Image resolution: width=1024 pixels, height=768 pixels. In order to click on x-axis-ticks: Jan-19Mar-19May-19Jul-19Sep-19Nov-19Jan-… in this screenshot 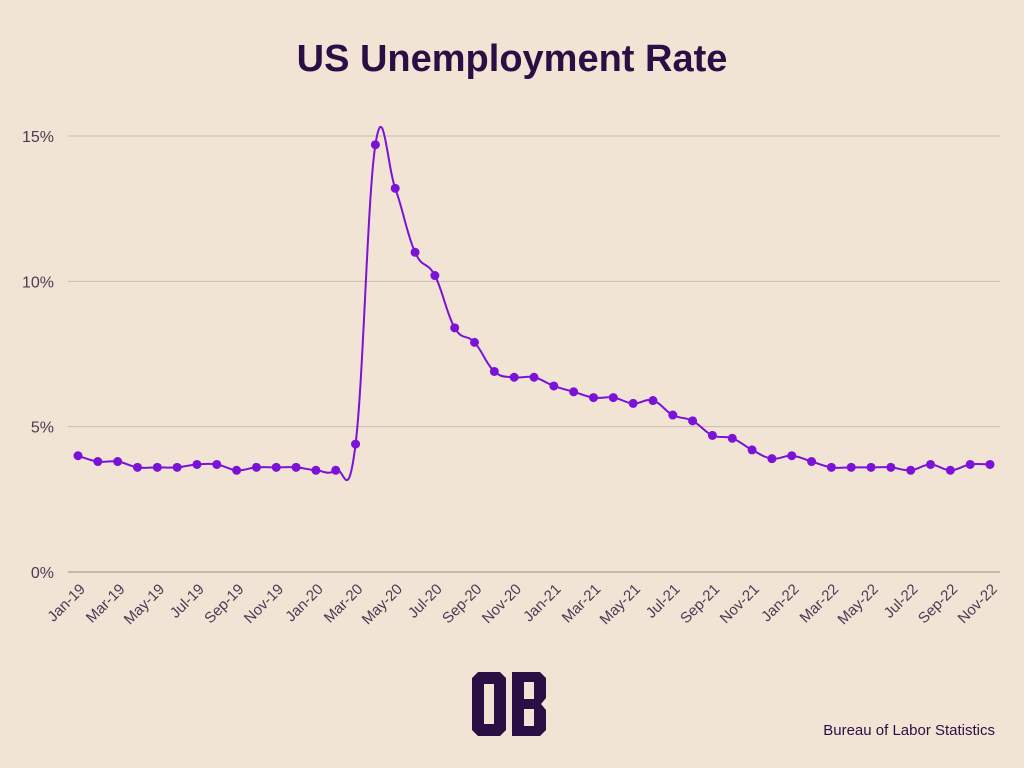, I will do `click(522, 604)`.